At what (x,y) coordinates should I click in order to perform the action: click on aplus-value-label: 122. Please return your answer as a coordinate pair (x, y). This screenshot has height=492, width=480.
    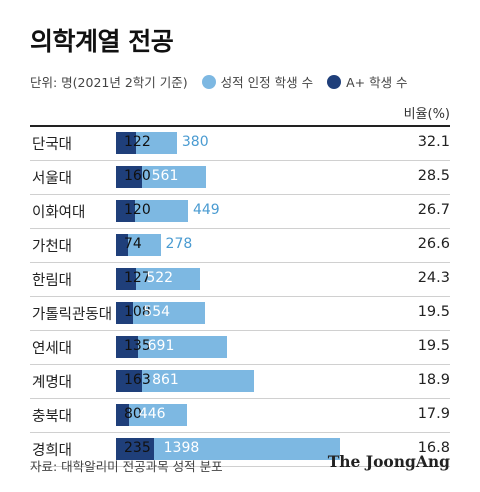
    Looking at the image, I should click on (137, 142).